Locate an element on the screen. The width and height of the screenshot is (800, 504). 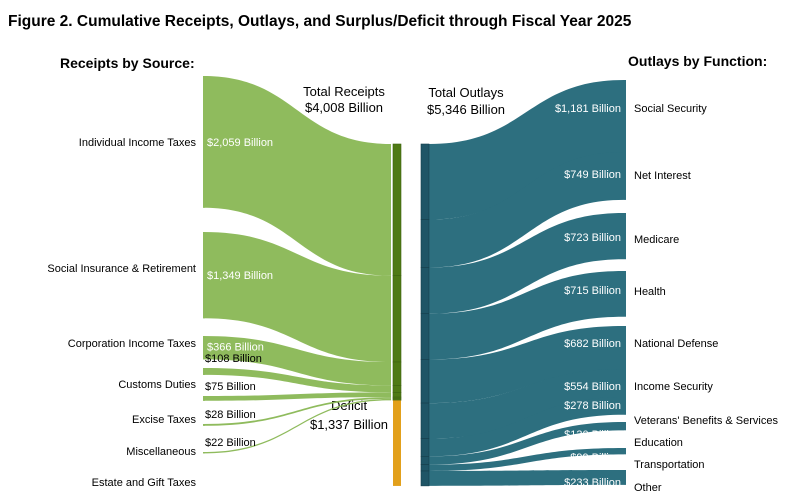
deficit-value: $1,337 Billion is located at coordinates (349, 424).